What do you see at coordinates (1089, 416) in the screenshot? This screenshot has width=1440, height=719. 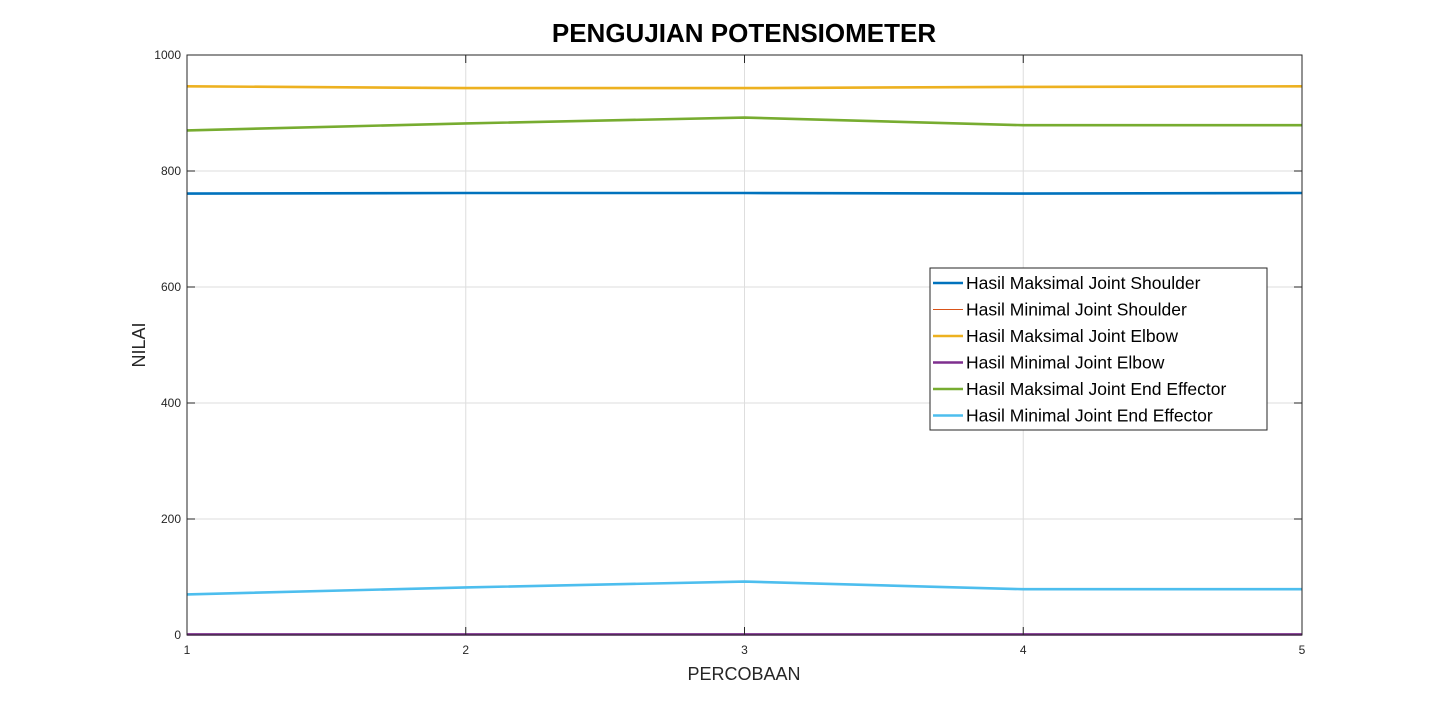 I see `legend-entry-6: Hasil Minimal Joint End Effector` at bounding box center [1089, 416].